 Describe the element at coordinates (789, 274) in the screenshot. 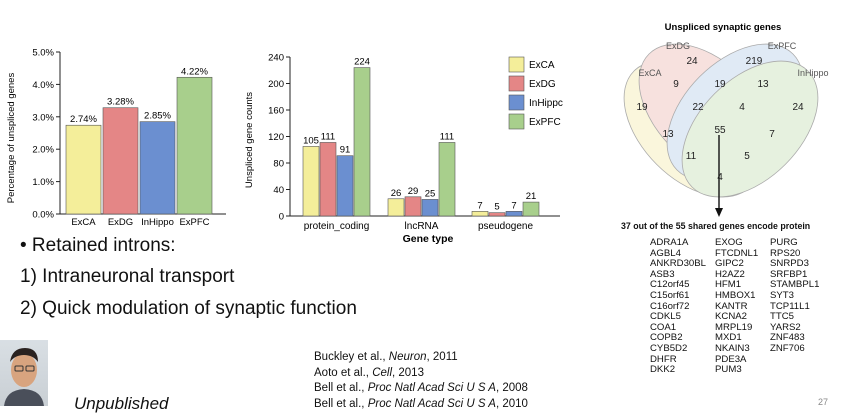

I see `gene-name: SRFBP1` at that location.